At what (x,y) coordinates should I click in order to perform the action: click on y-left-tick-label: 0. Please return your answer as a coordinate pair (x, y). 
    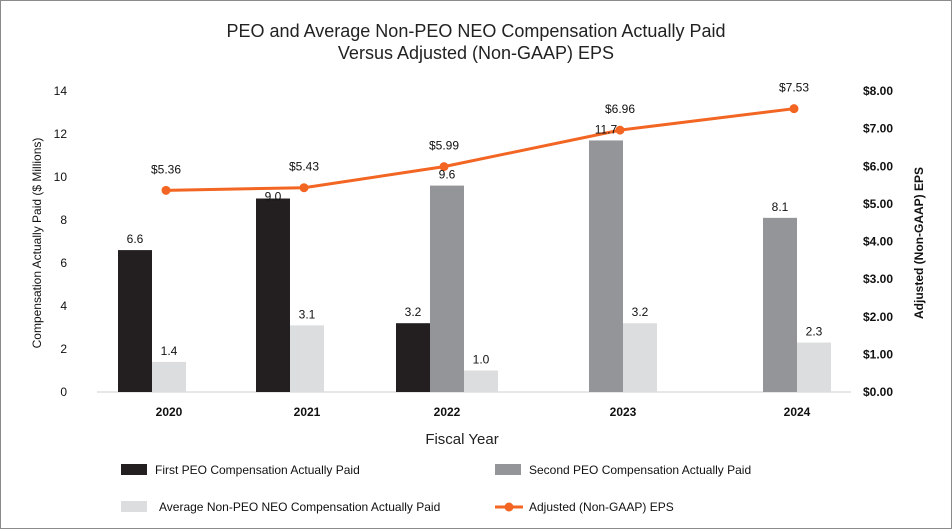
    Looking at the image, I should click on (63, 392).